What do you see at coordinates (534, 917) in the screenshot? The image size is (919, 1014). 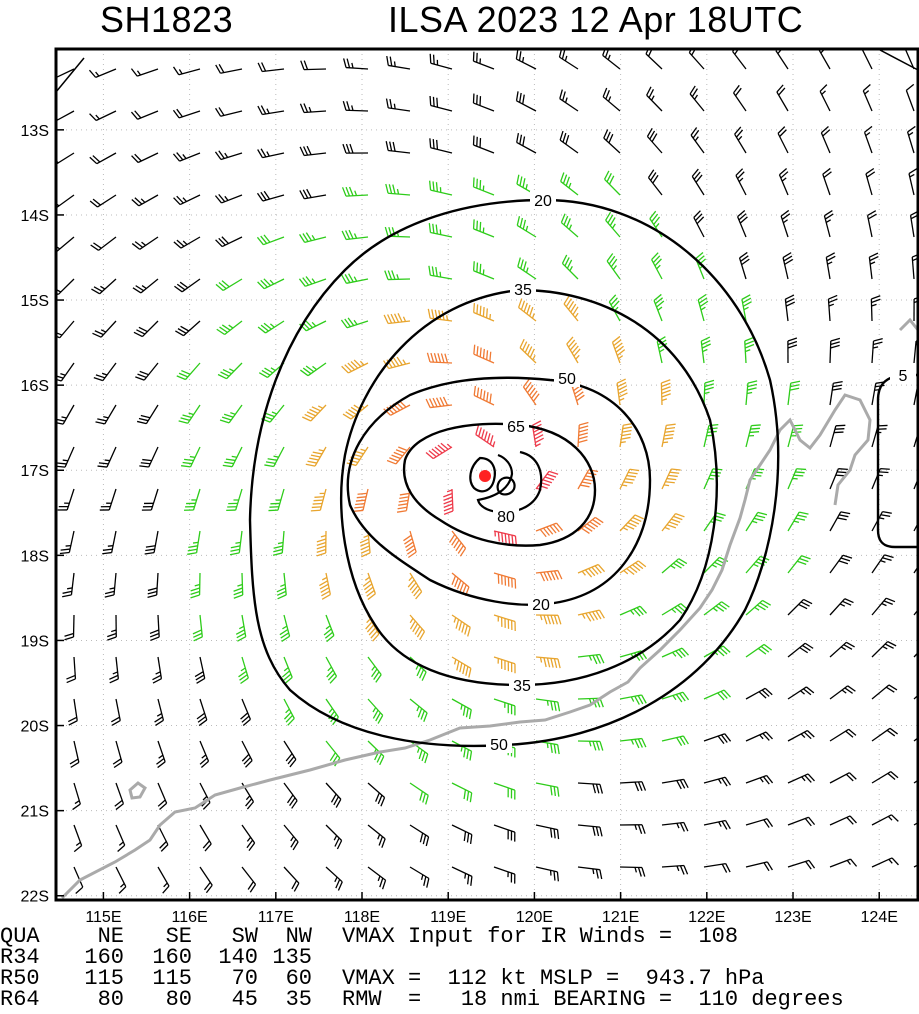 I see `lon-tick-label: 120E` at bounding box center [534, 917].